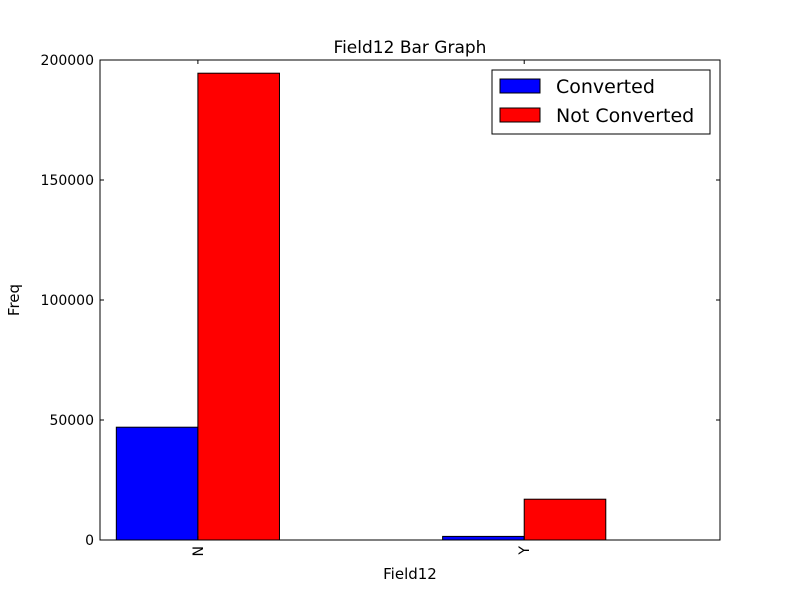 The image size is (800, 600). Describe the element at coordinates (157, 483) in the screenshot. I see `bar-converted-N` at that location.